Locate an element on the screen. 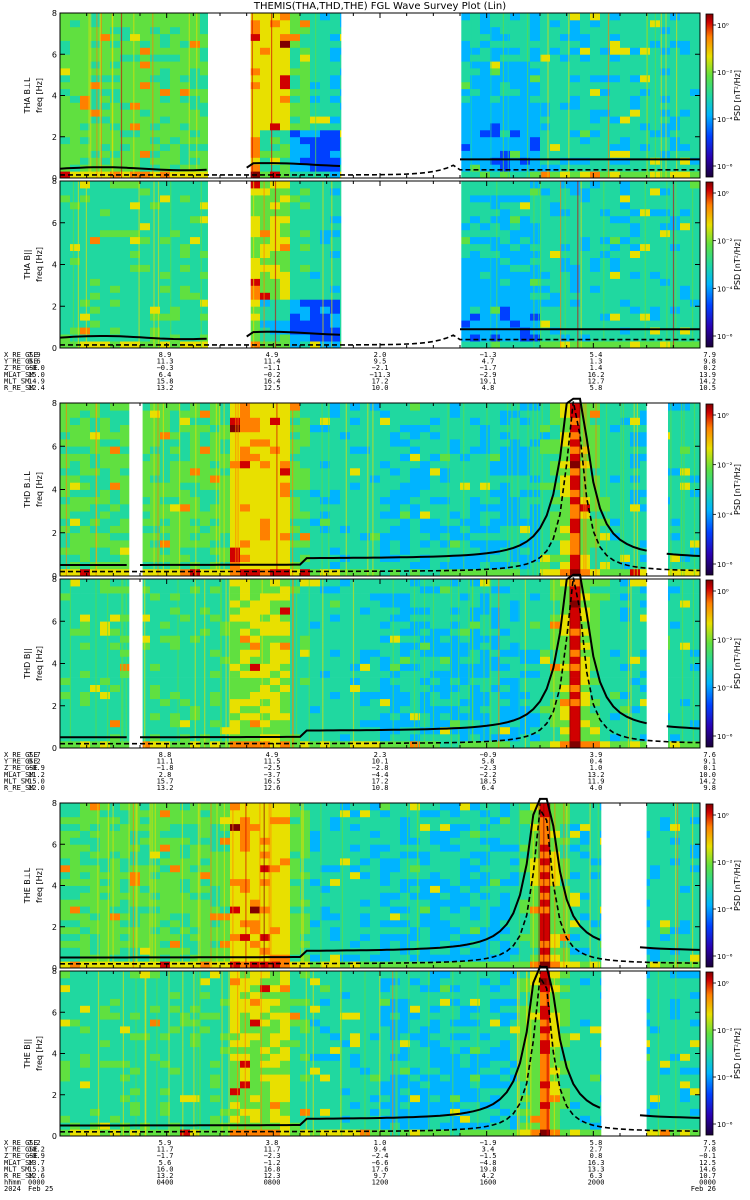 This screenshot has width=750, height=1200. ephemeris-value: 12.5 is located at coordinates (272, 388).